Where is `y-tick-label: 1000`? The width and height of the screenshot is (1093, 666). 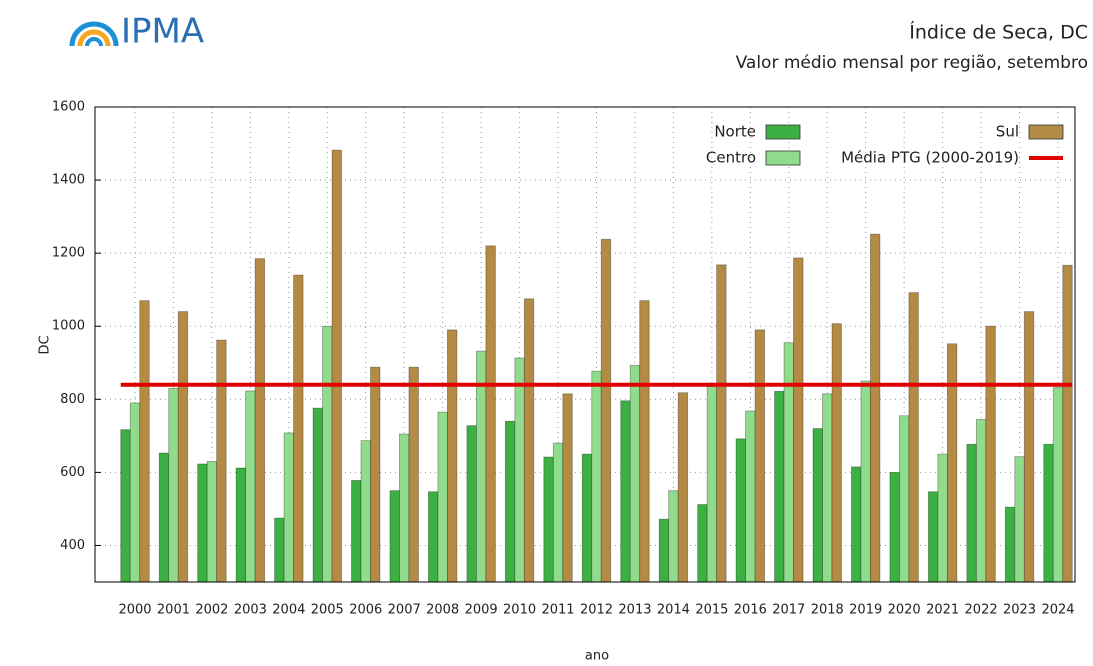 y-tick-label: 1000 is located at coordinates (68, 326).